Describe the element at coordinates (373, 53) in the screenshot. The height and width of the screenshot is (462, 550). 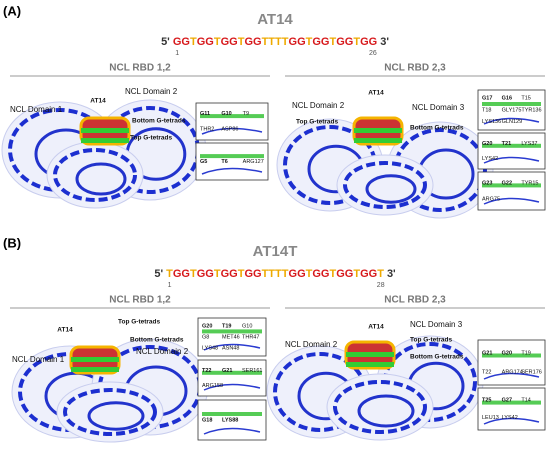
I see `sequence-end: 26` at that location.